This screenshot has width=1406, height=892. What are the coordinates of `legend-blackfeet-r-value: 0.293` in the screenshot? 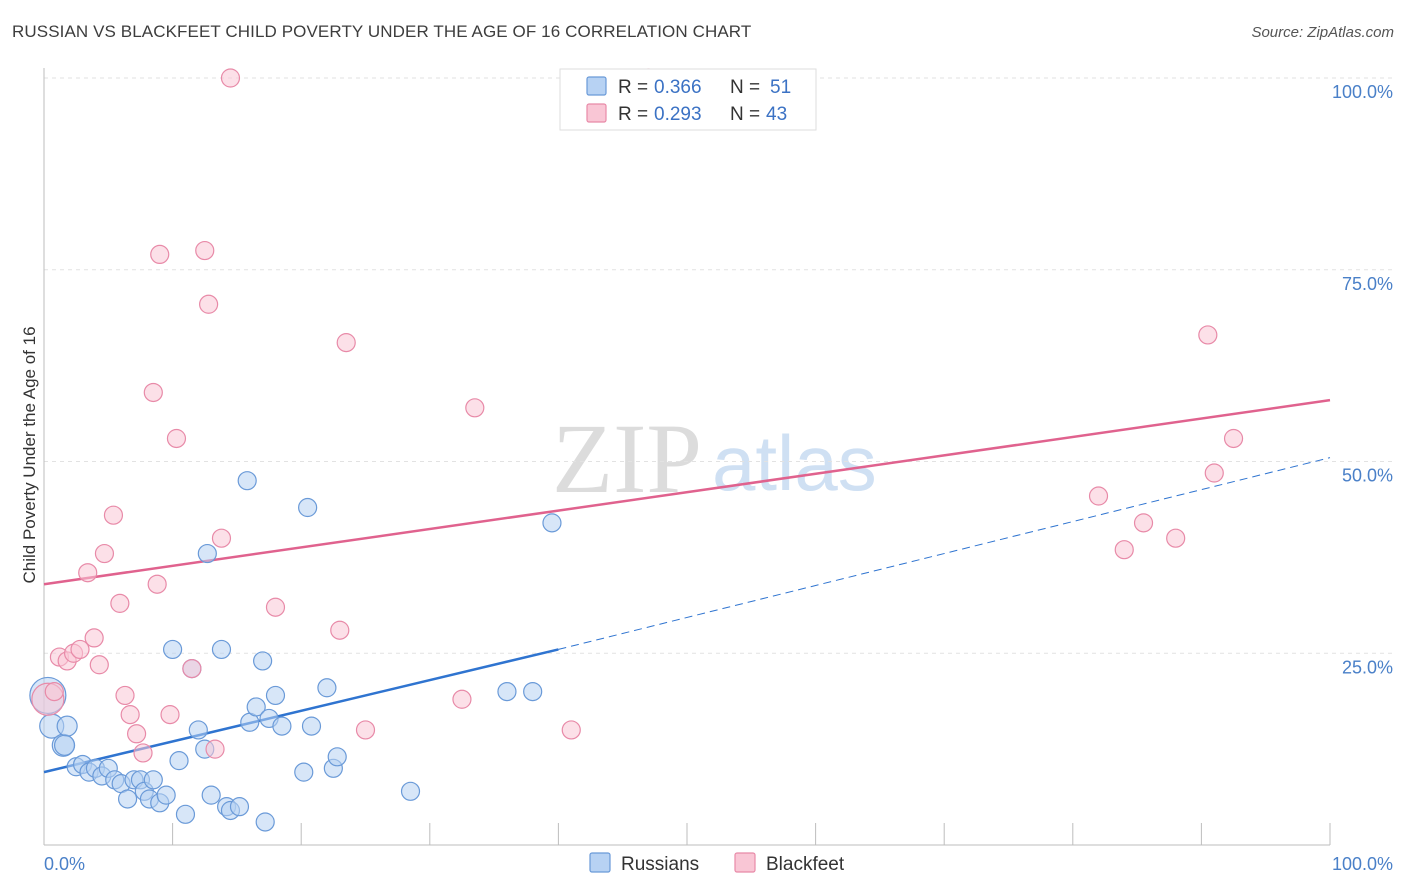 It's located at (678, 114).